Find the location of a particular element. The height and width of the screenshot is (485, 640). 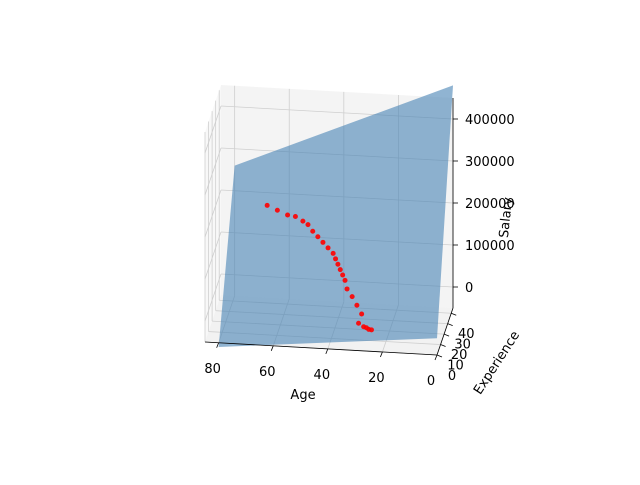

x-tick-label: 80 is located at coordinates (212, 369).